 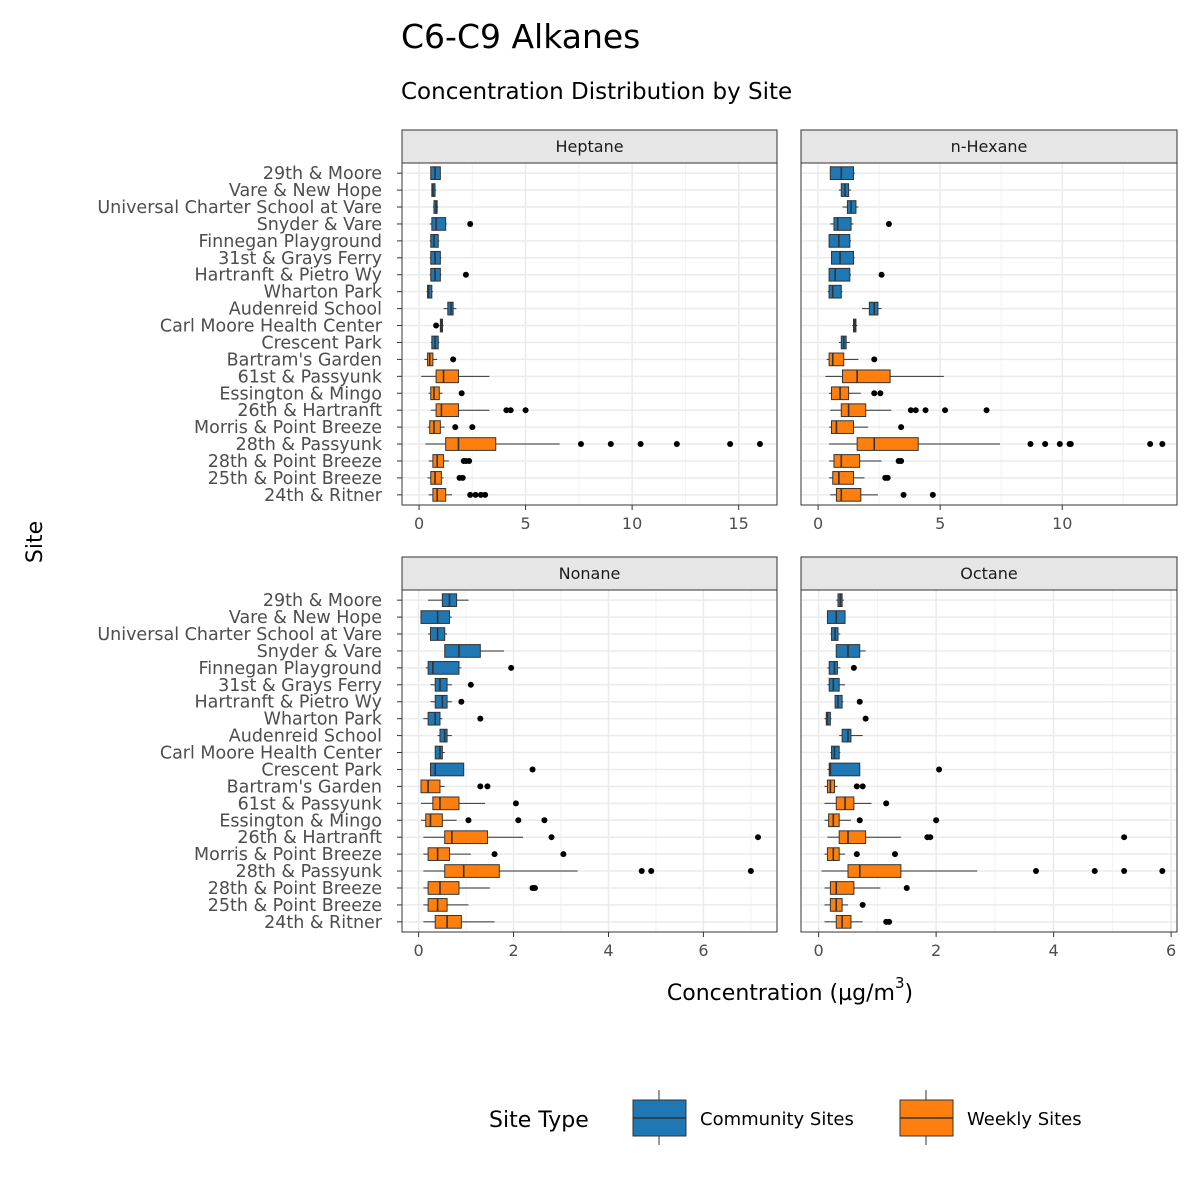 I want to click on box-heptane-24th-ritner, so click(x=458, y=494).